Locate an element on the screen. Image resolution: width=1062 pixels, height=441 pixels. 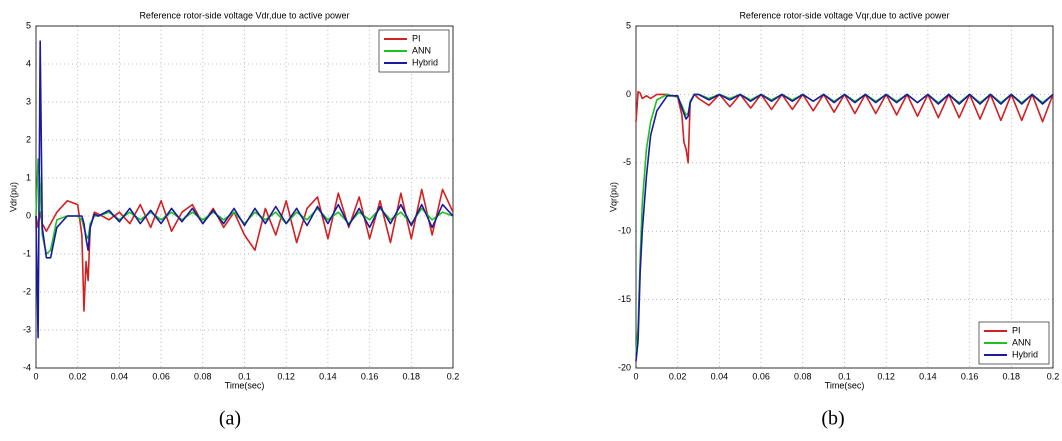
series-line is located at coordinates (244, 250).